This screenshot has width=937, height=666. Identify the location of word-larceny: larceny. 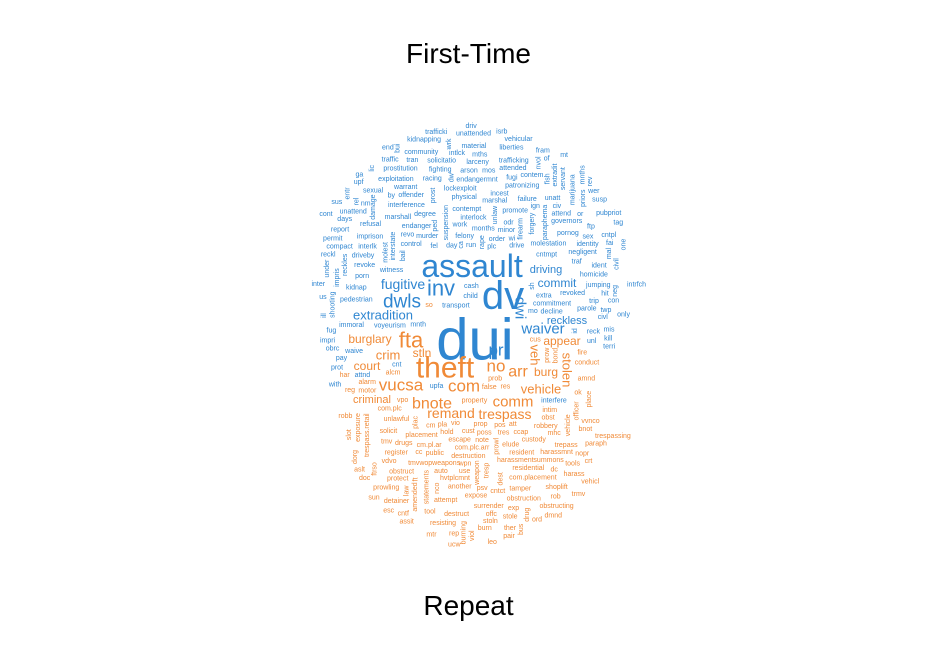
(477, 162).